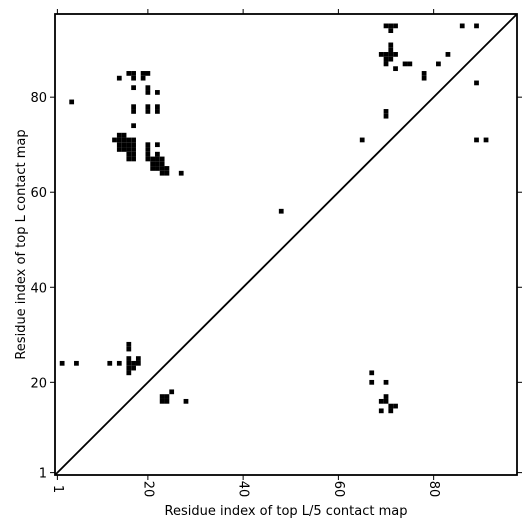 This screenshot has width=531, height=531. I want to click on x-tick-label: 60, so click(338, 489).